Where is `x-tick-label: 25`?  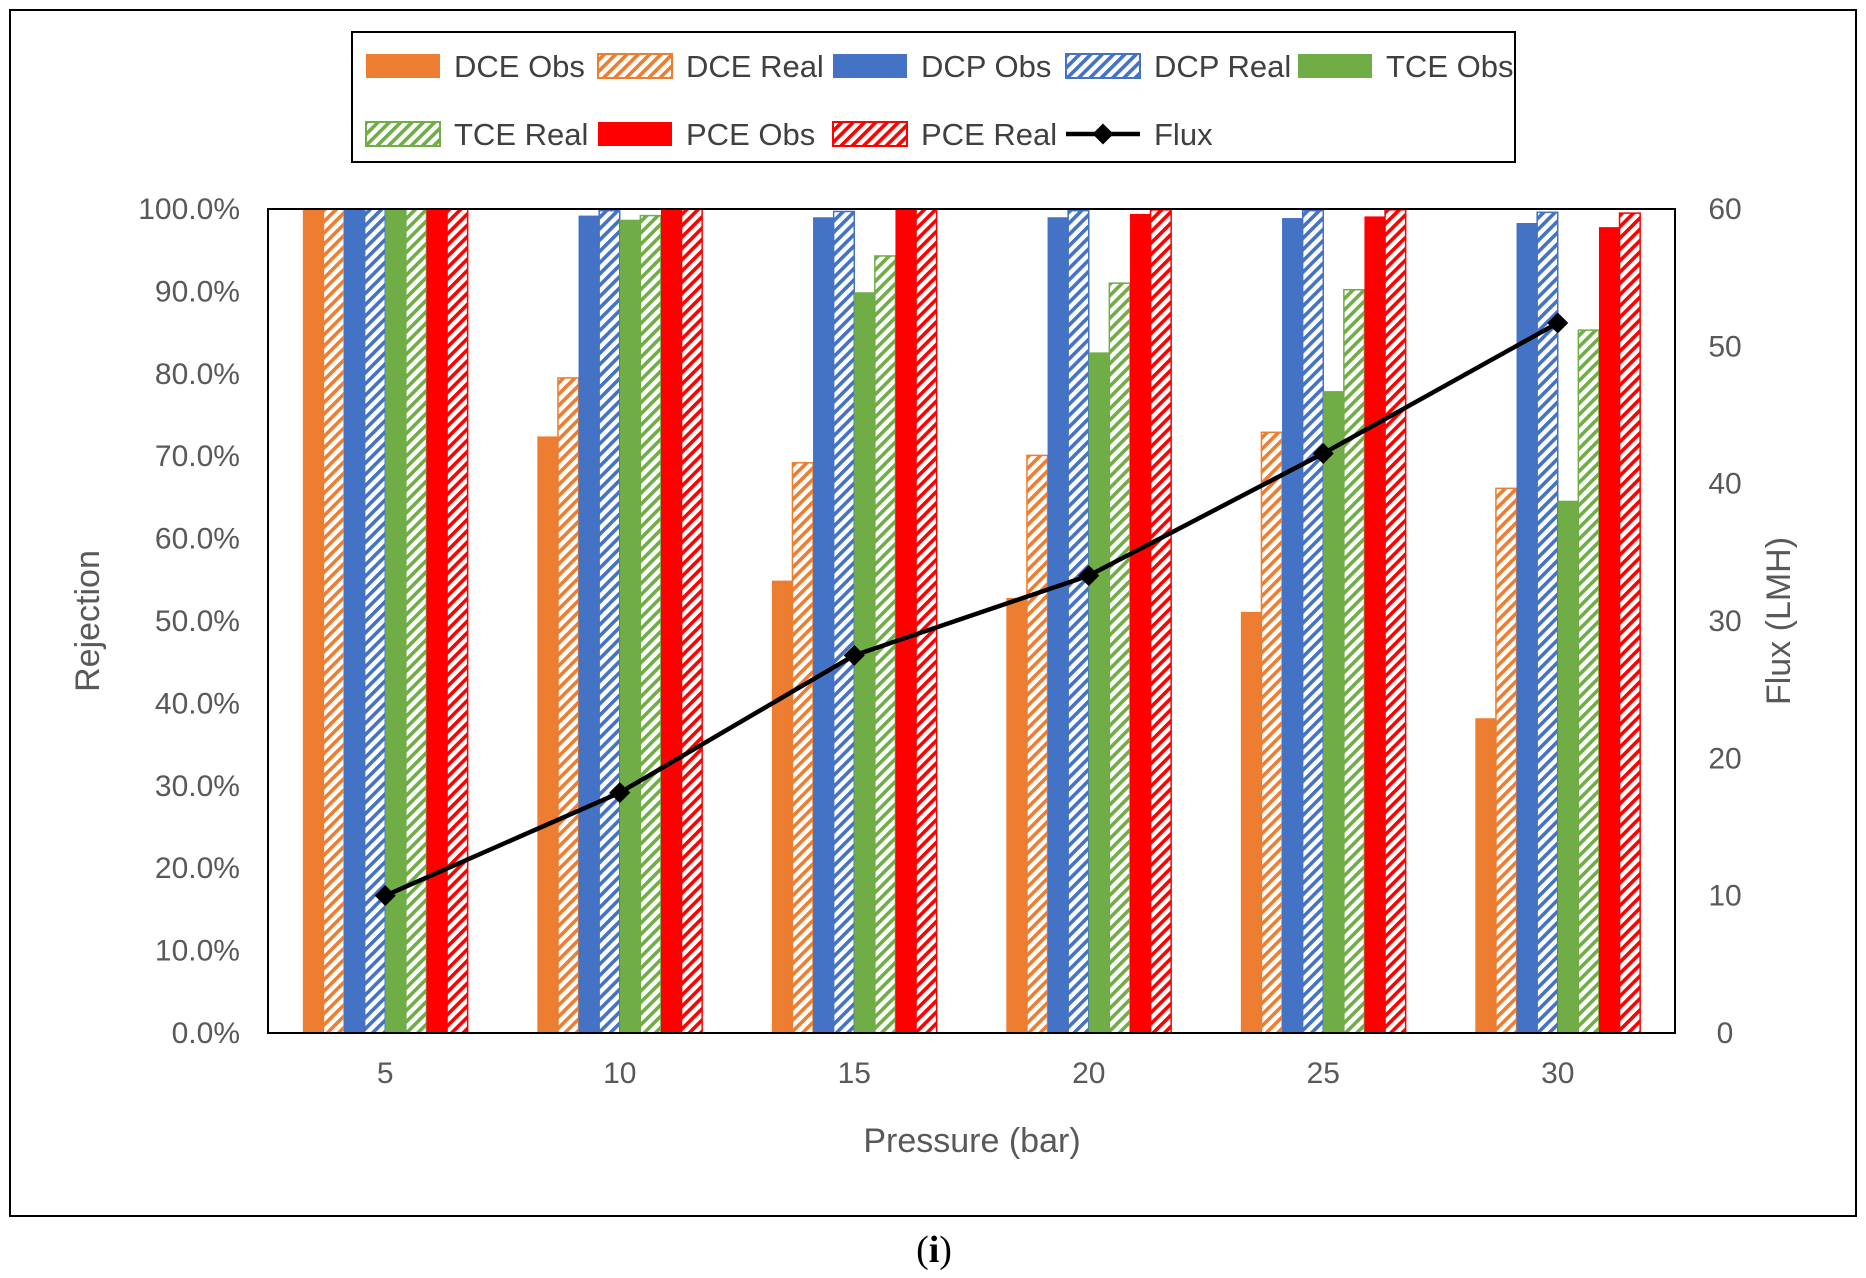 x-tick-label: 25 is located at coordinates (1323, 1073).